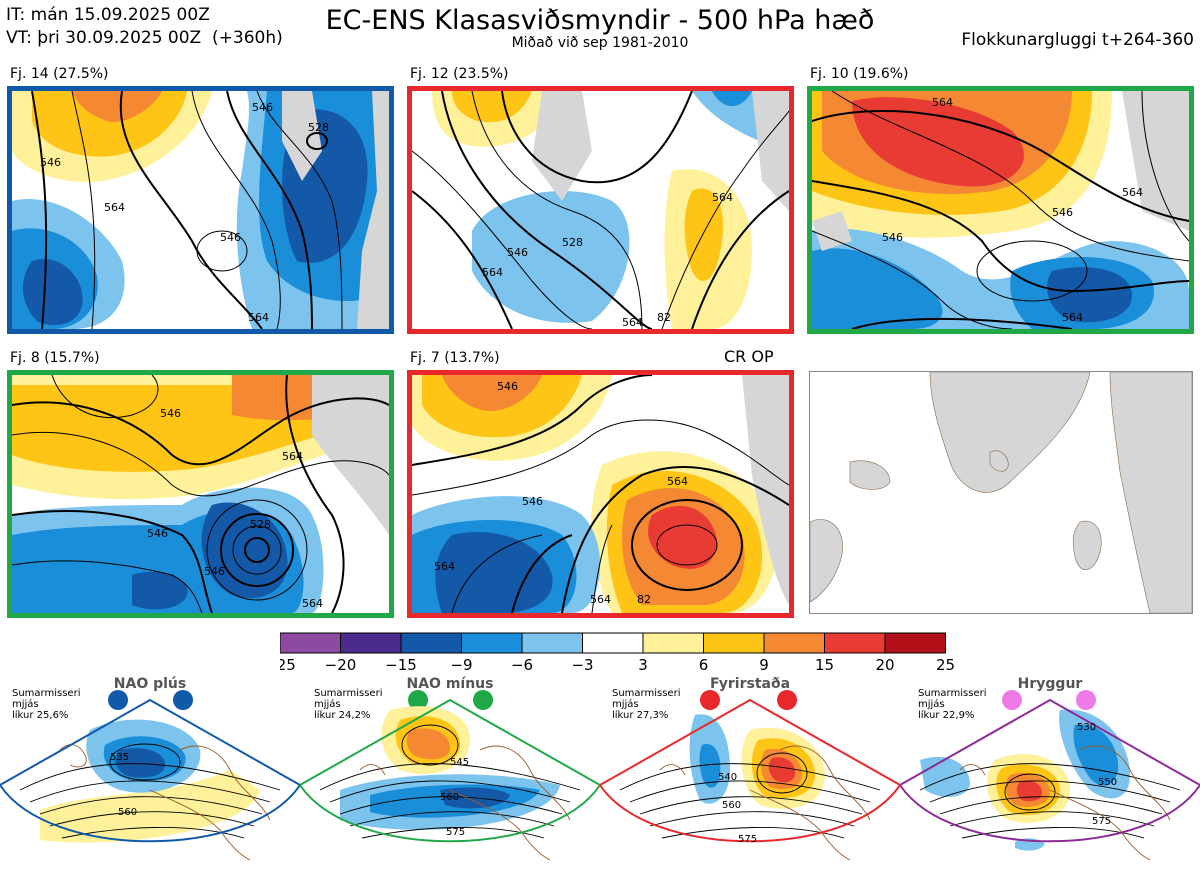 This screenshot has height=871, width=1200. Describe the element at coordinates (952, 704) in the screenshot. I see `regime-note: Sumarmisseri mjjás líkur 22,9%` at that location.